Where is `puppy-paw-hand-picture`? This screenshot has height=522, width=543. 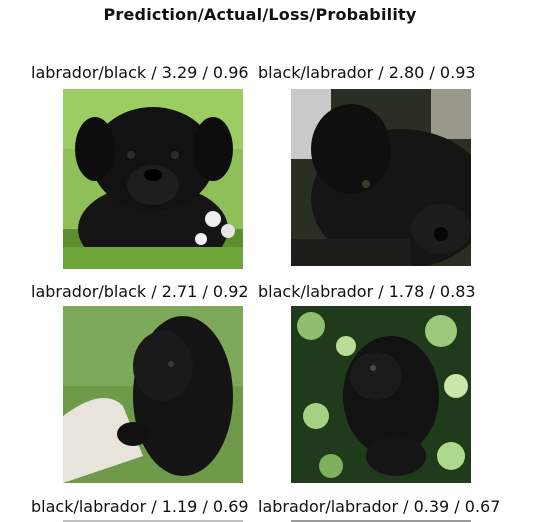
puppy-paw-hand-picture is located at coordinates (153, 394).